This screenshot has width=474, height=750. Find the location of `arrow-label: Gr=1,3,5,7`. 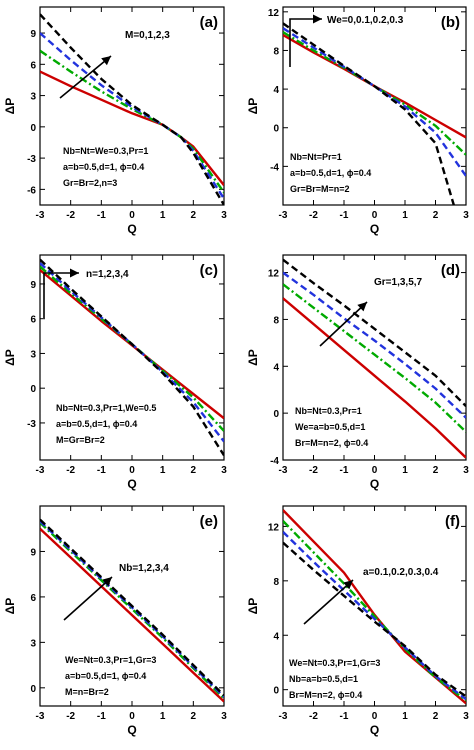

arrow-label: Gr=1,3,5,7 is located at coordinates (398, 282).